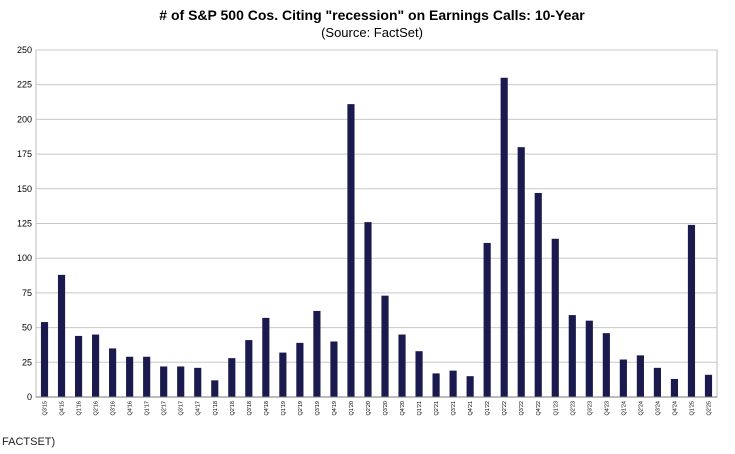 This screenshot has width=735, height=454. What do you see at coordinates (165, 408) in the screenshot?
I see `x-tick-label: Q2'17` at bounding box center [165, 408].